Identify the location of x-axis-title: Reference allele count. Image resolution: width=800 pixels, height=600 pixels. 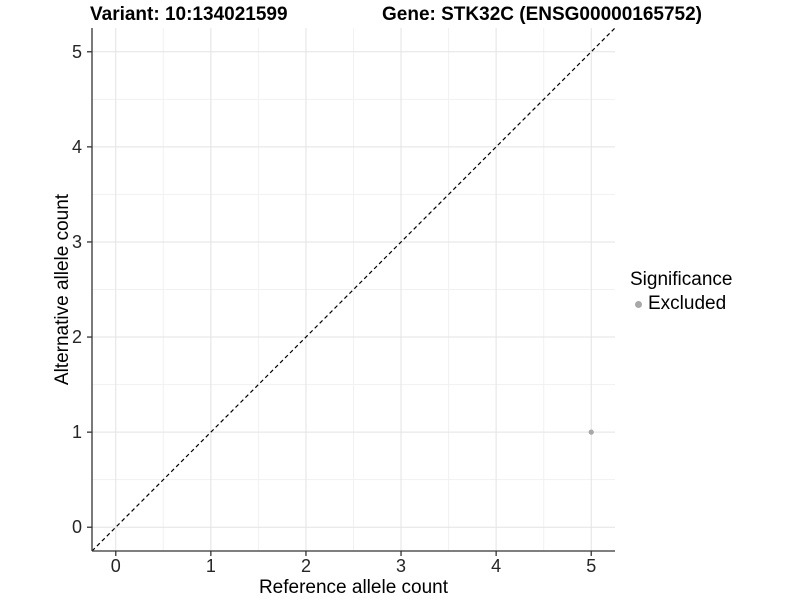
(353, 587).